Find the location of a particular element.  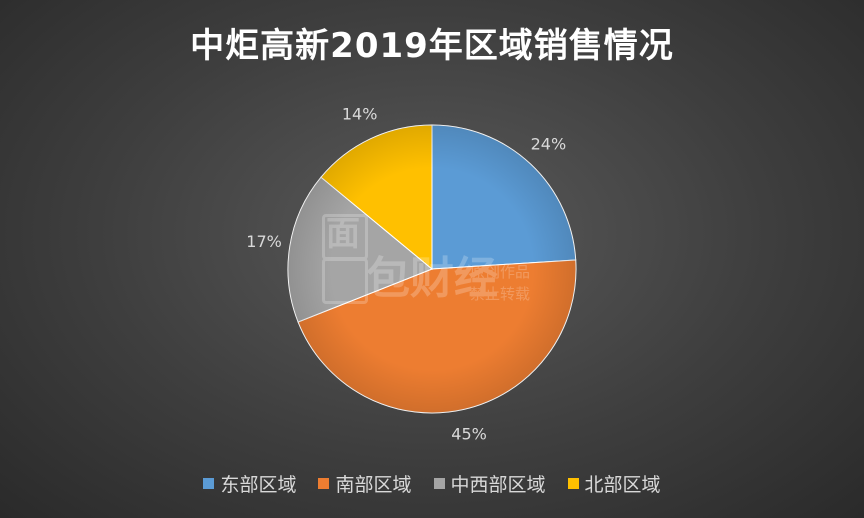

legend-item-3: 中西部区域 is located at coordinates (489, 483).